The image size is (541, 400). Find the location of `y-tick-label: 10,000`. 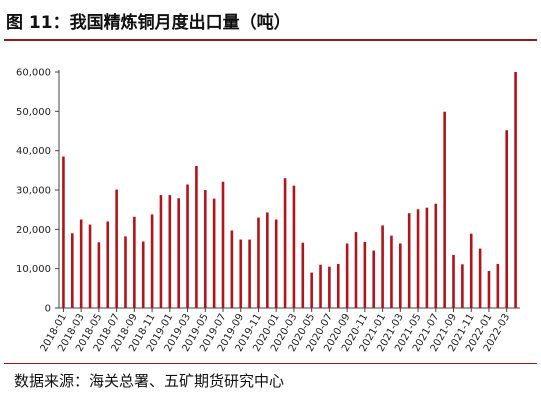

y-tick-label: 10,000 is located at coordinates (33, 269).